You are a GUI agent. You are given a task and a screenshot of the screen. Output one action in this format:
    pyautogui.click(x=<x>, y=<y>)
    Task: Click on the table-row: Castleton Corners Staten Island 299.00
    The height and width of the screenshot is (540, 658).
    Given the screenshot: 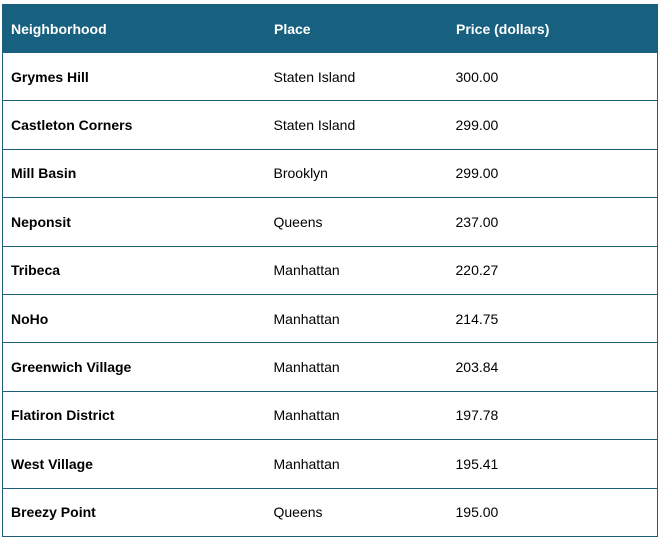 What is the action you would take?
    pyautogui.click(x=330, y=125)
    